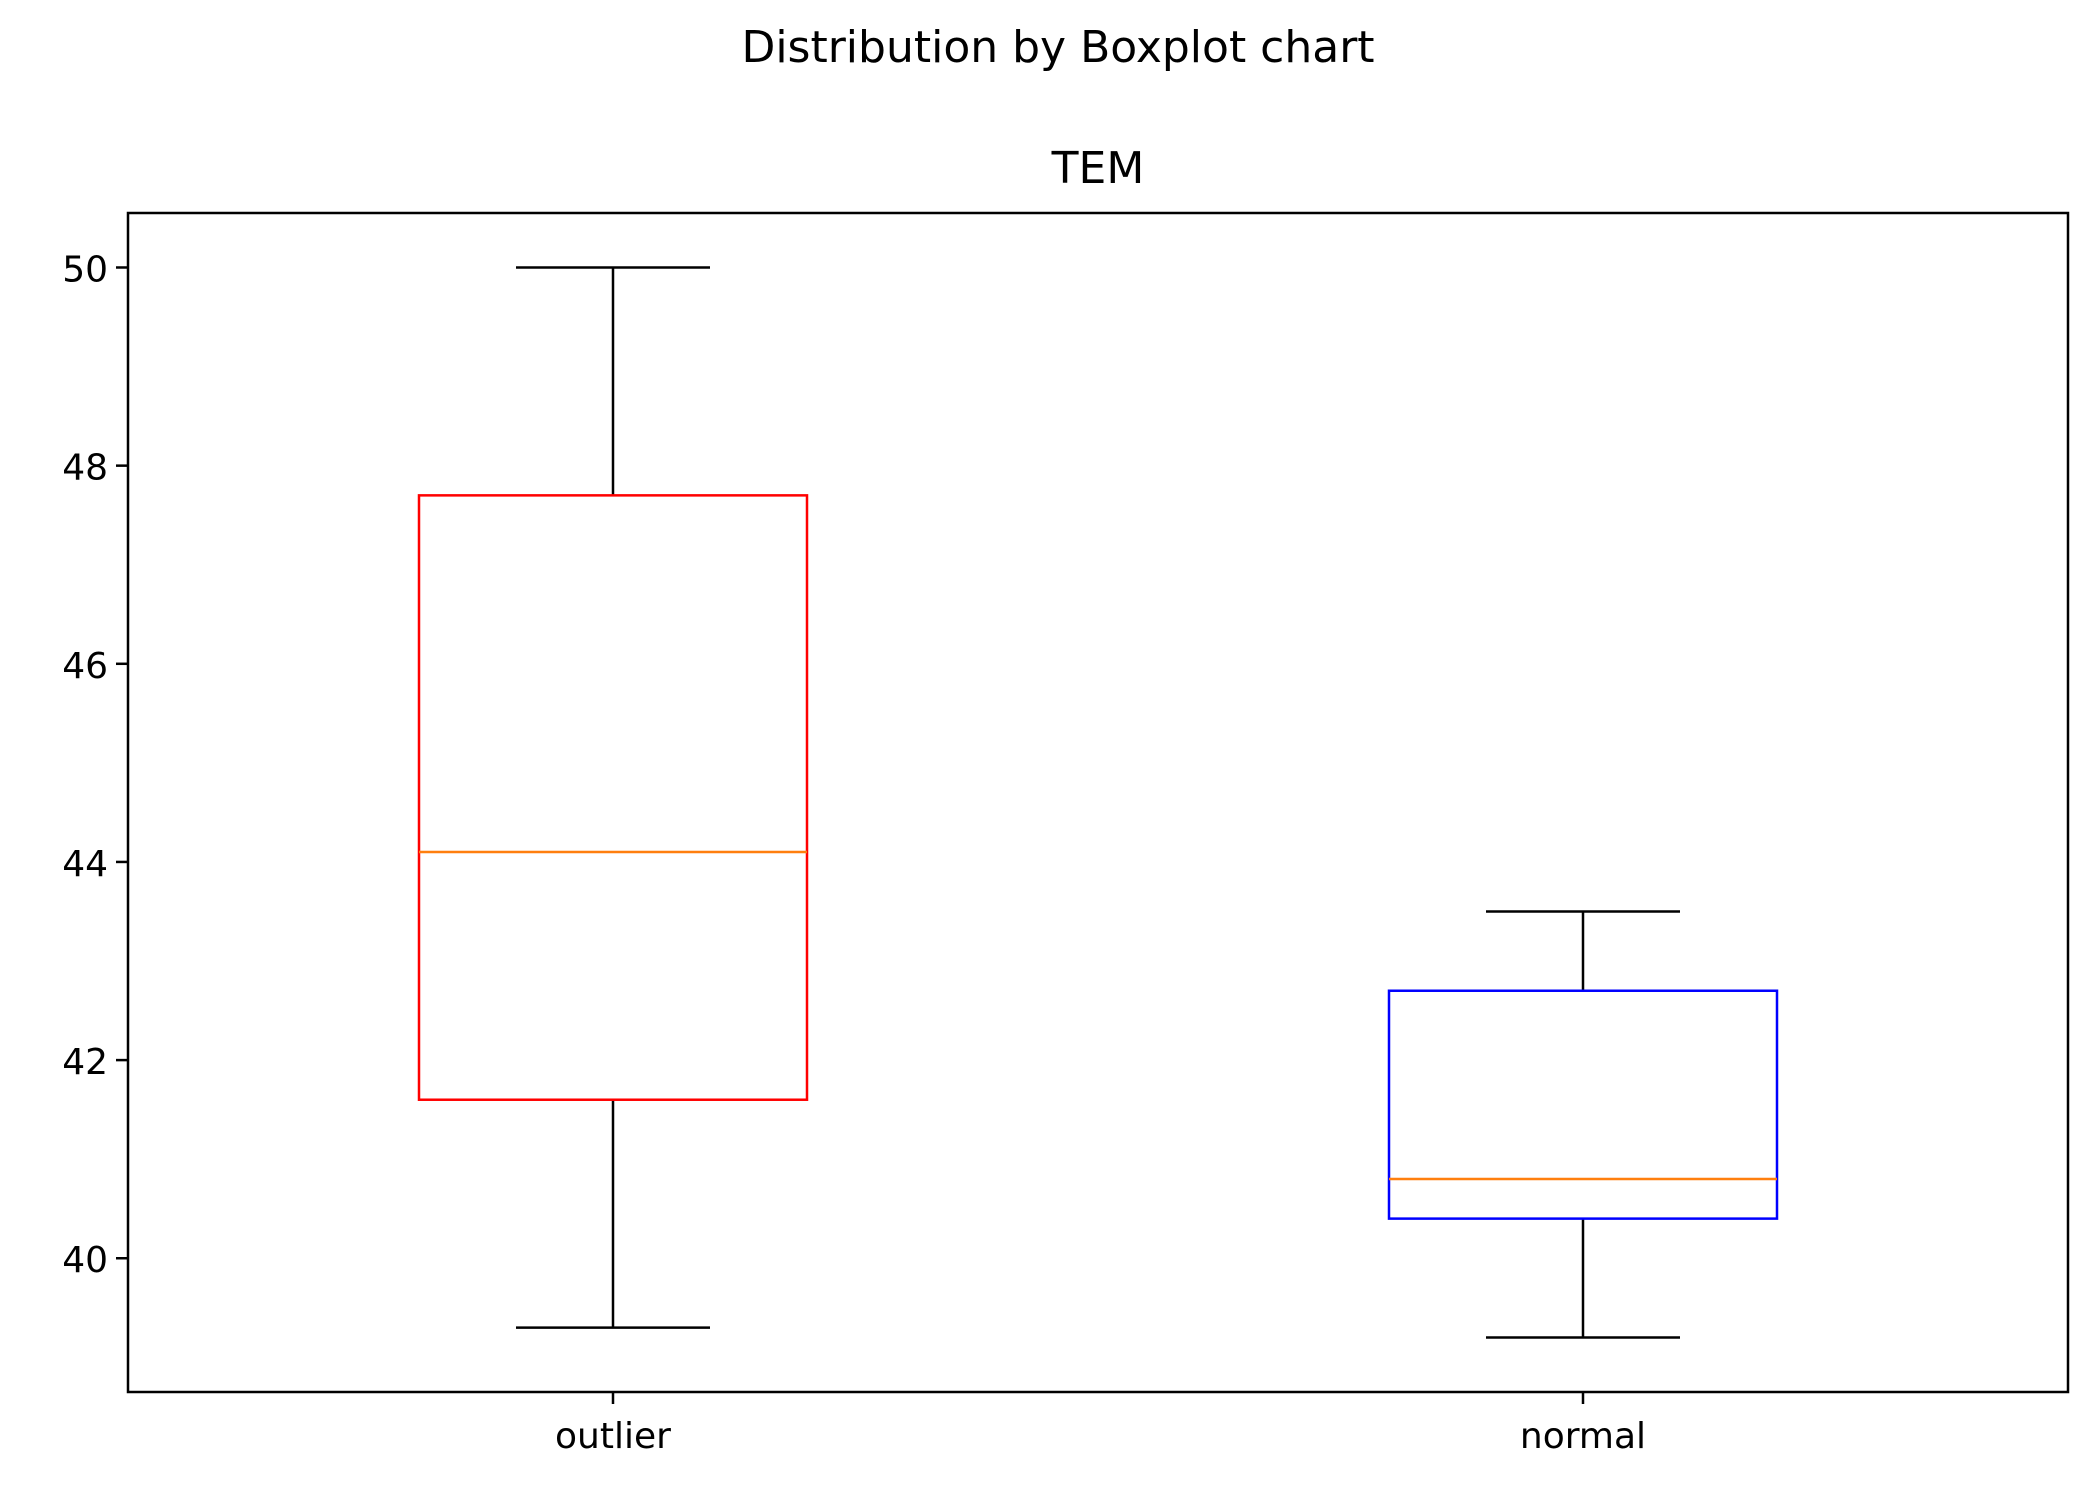 The image size is (2100, 1500). Describe the element at coordinates (613, 1436) in the screenshot. I see `x-tick-label: outlier` at that location.